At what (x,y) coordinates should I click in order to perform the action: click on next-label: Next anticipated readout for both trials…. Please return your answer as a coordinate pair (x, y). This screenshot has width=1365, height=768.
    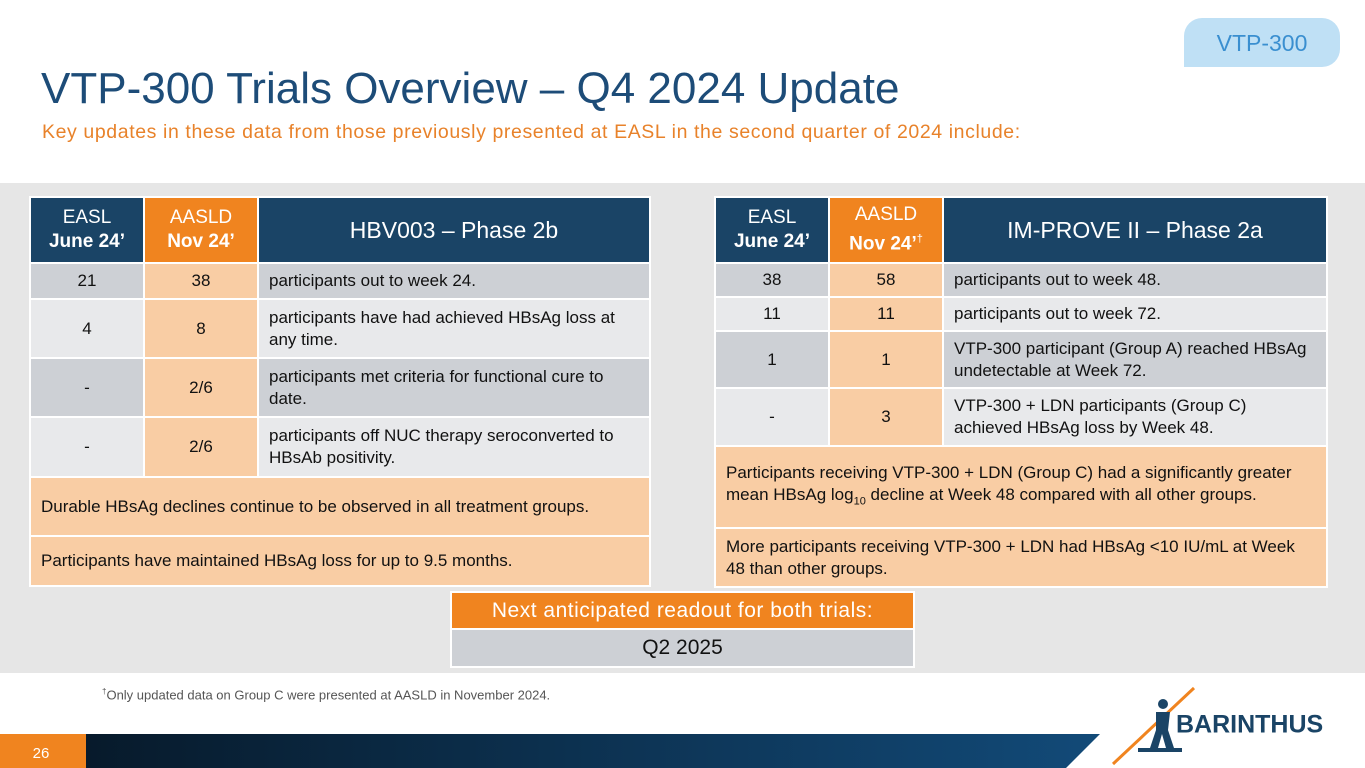
    Looking at the image, I should click on (682, 610).